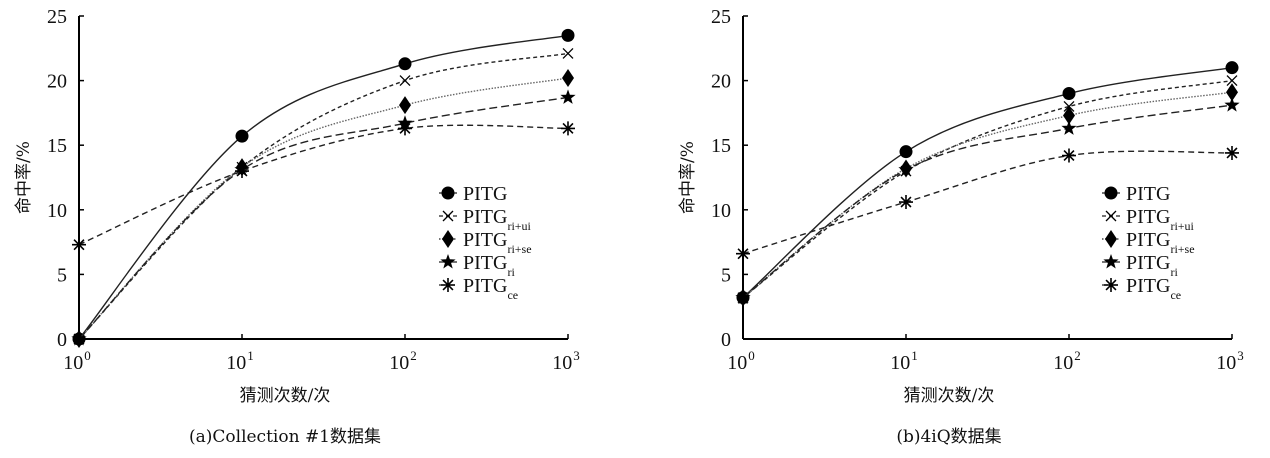 The image size is (1270, 458). Describe the element at coordinates (721, 211) in the screenshot. I see `y-tick-label: 10` at that location.